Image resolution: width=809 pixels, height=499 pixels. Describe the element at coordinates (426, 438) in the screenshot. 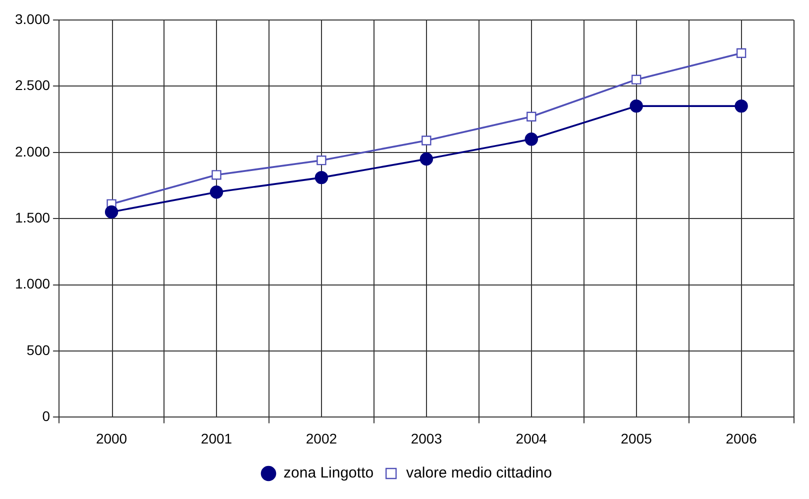

I see `x-tick-label: 2003` at that location.